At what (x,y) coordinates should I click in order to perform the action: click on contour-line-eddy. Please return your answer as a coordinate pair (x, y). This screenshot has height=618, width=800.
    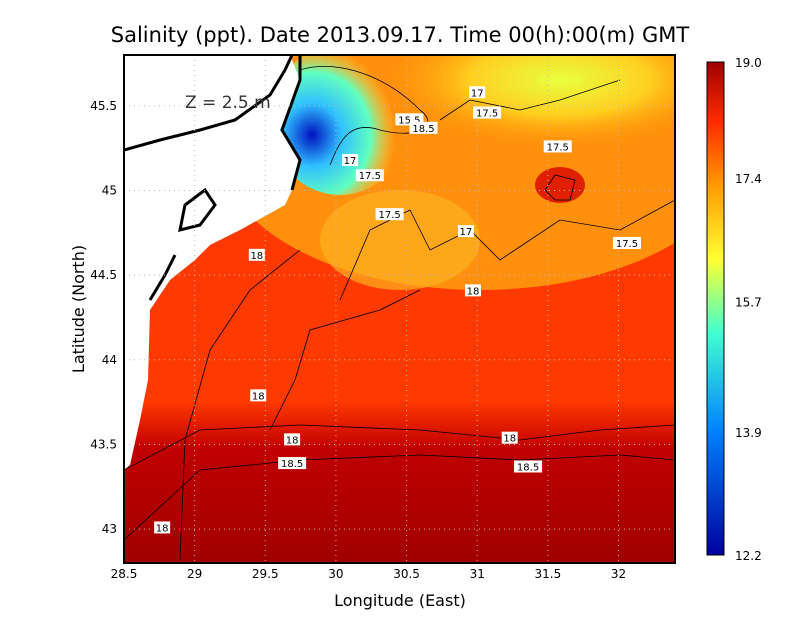
    Looking at the image, I should click on (560, 187).